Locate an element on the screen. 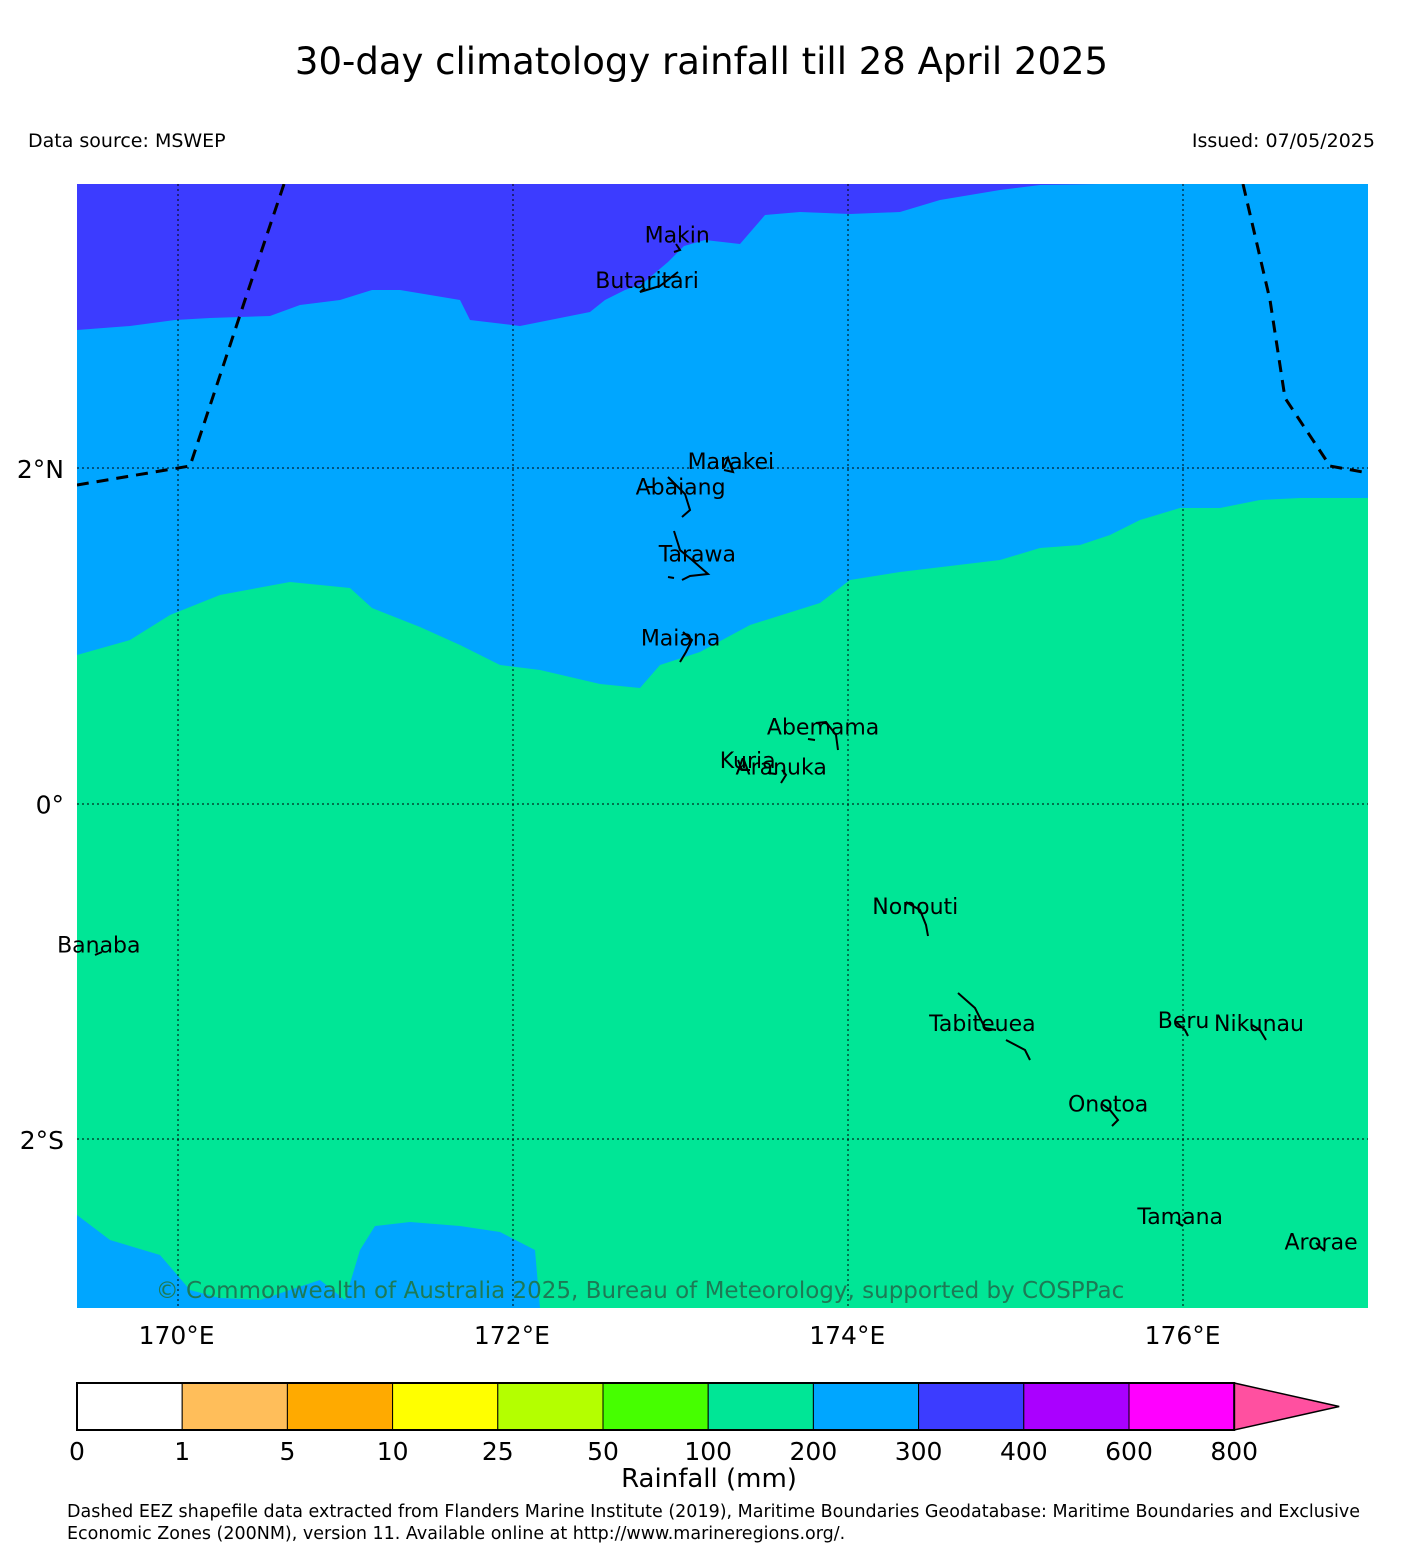 Image resolution: width=1403 pixels, height=1563 pixels. colorbar-tick-label: 600 is located at coordinates (1129, 1451).